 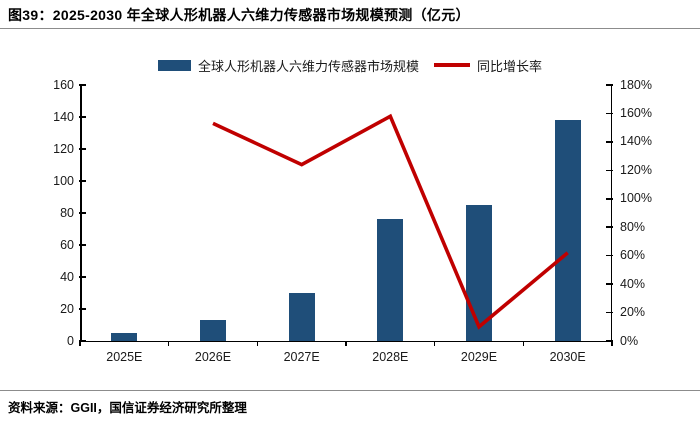 I want to click on line-series-swatch, so click(x=452, y=65).